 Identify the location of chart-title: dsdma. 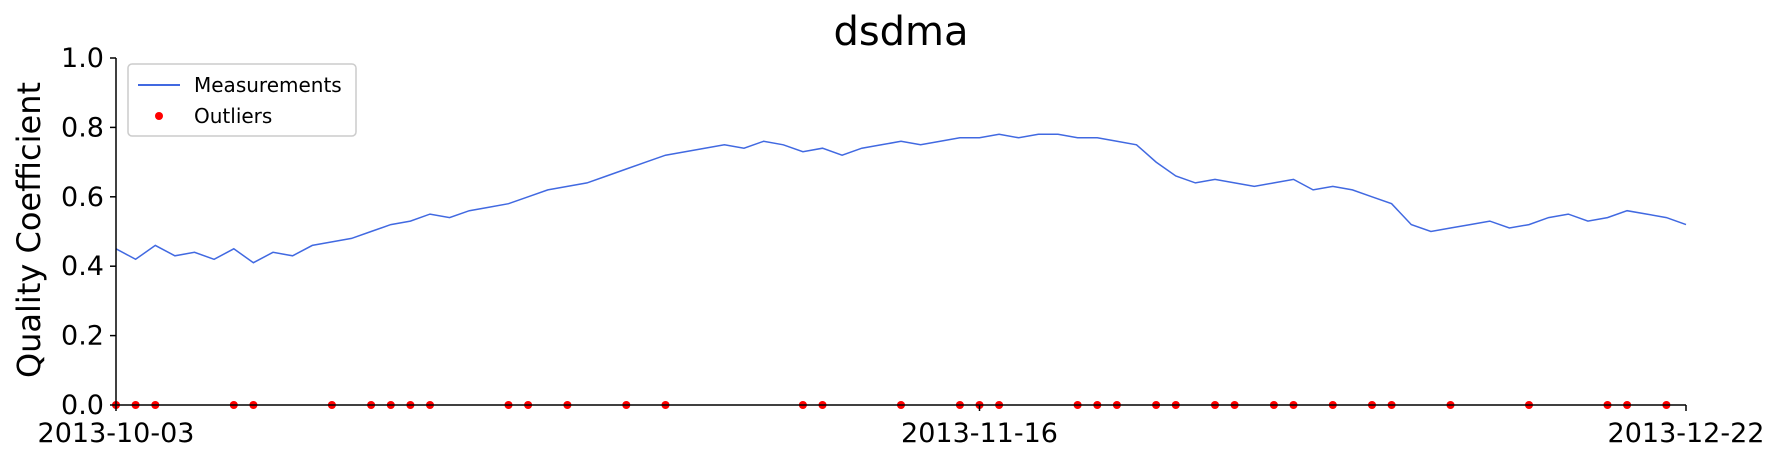
(900, 32).